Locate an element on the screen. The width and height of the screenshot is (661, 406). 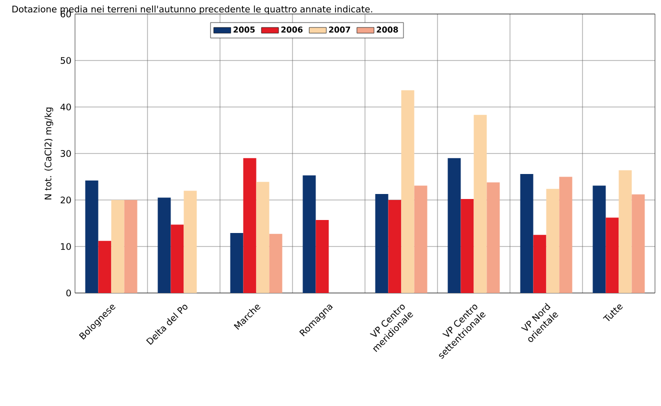
y-tick-label: 10 is located at coordinates (66, 246).